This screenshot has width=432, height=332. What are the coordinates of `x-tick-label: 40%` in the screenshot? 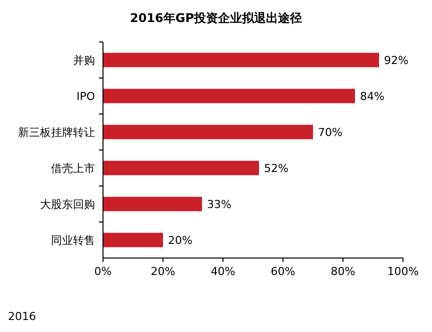 It's located at (223, 271).